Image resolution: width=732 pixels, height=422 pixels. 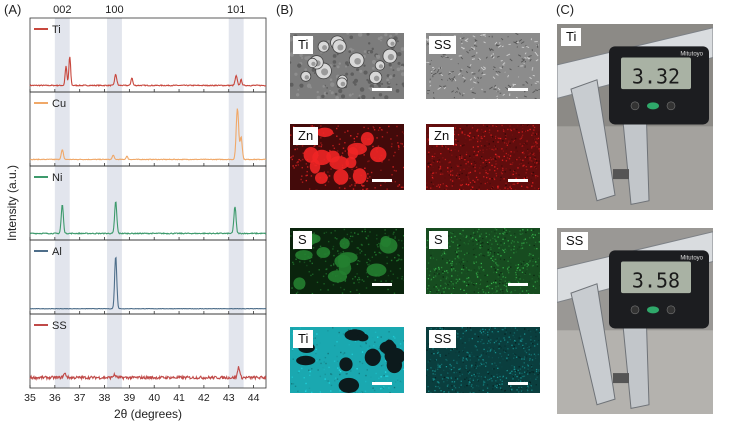 What do you see at coordinates (13, 9) in the screenshot?
I see `panel-label-a: (A)` at bounding box center [13, 9].